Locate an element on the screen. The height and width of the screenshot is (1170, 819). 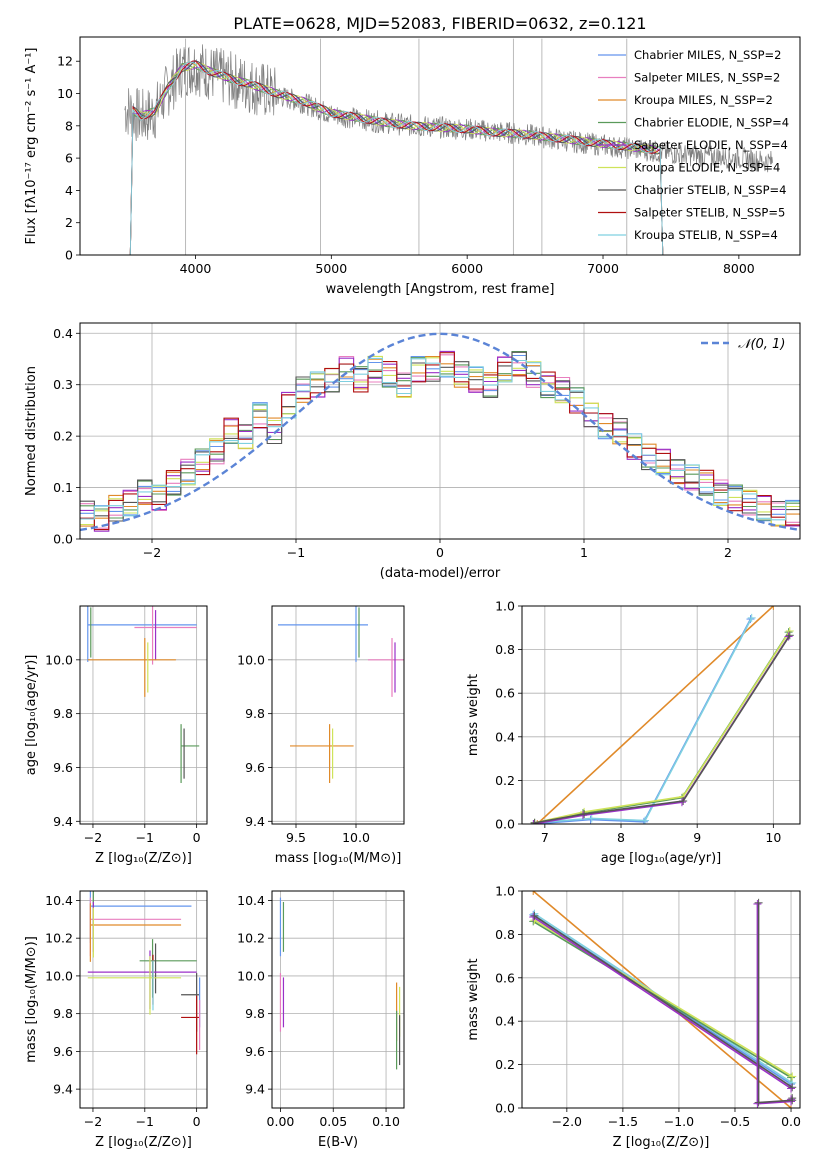
legend-label-5: Salpeter ELODIE, N_SSP=4 is located at coordinates (711, 145).